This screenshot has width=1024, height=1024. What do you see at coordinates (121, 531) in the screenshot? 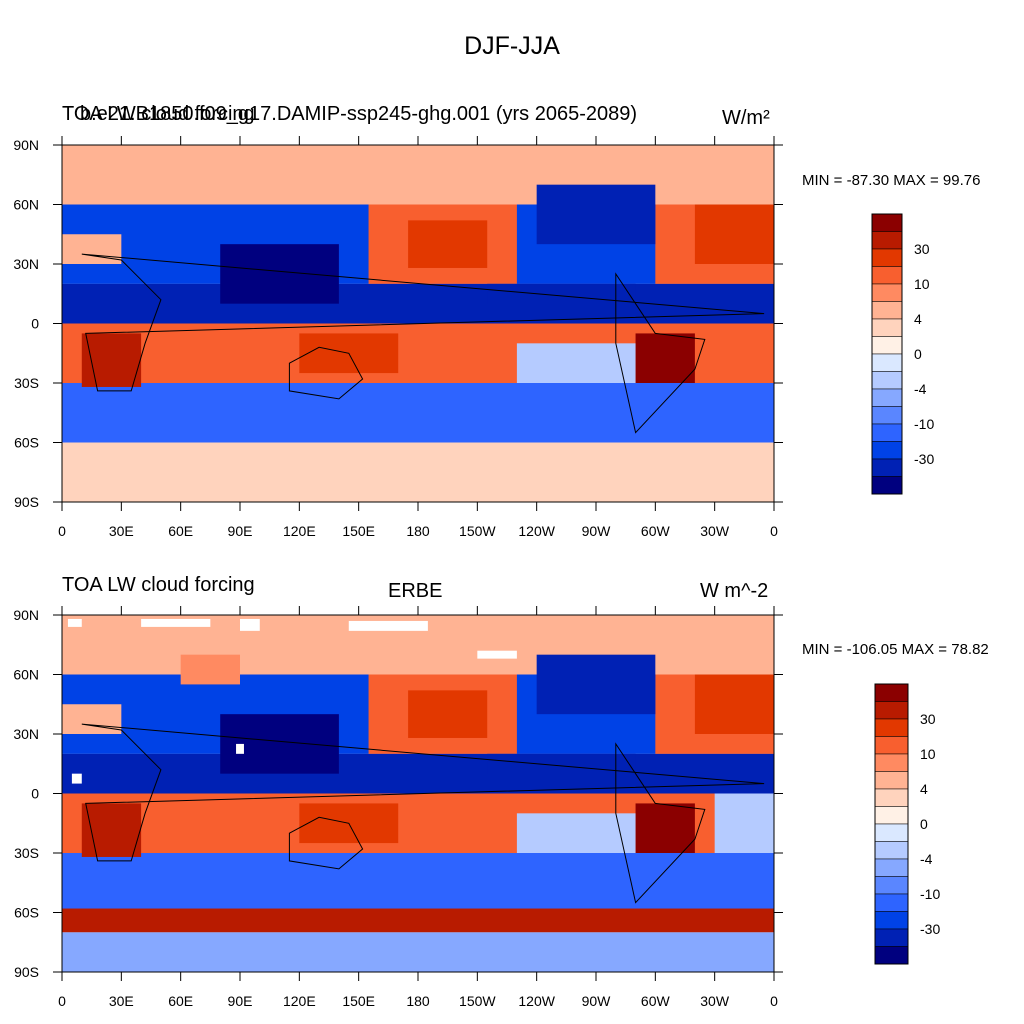
I see `panel1-lon-label: 30E` at bounding box center [121, 531].